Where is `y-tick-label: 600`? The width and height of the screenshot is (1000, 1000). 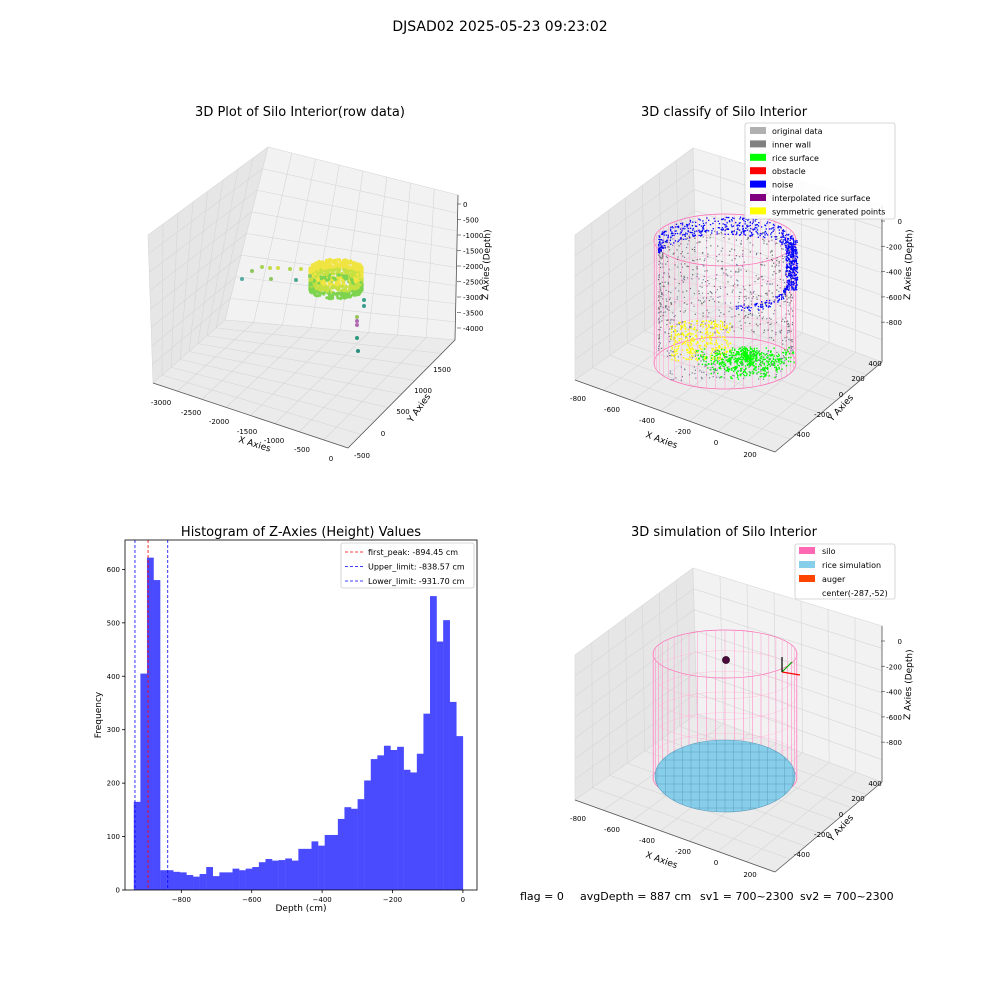
y-tick-label: 600 is located at coordinates (113, 570).